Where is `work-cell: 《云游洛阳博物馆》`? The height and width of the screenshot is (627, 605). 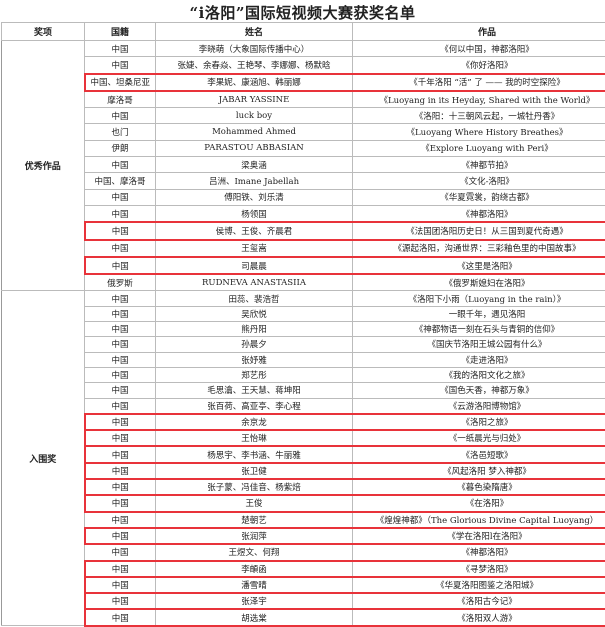
work-cell: 《云游洛阳博物馆》 is located at coordinates (479, 406).